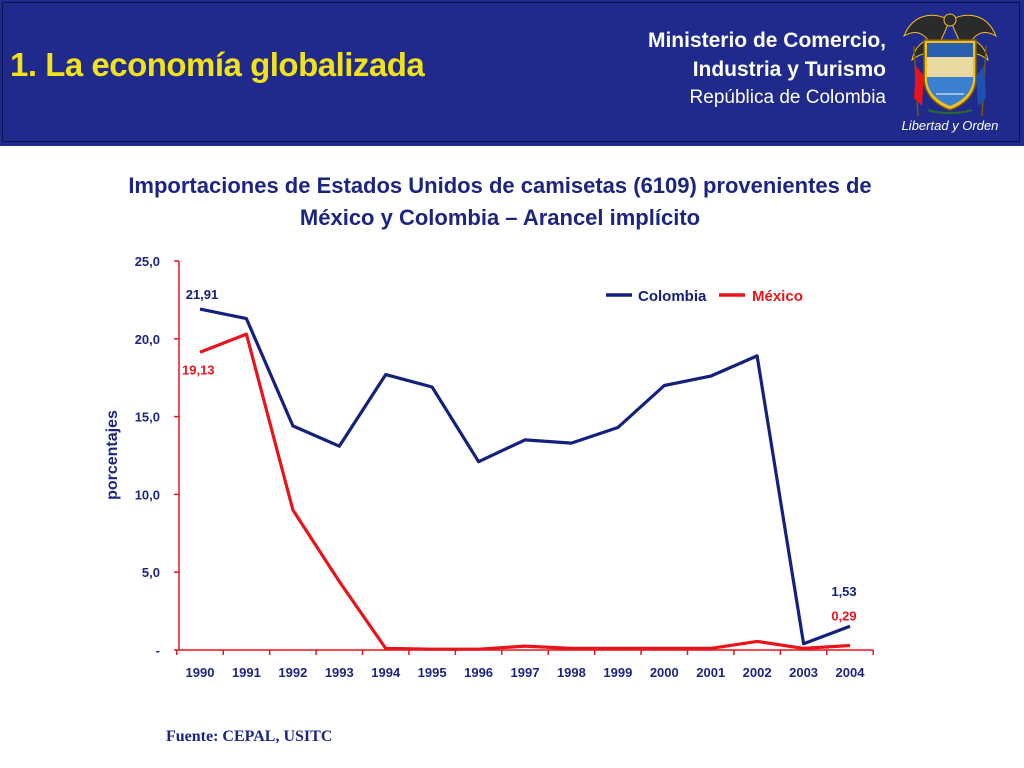  What do you see at coordinates (200, 672) in the screenshot?
I see `x-tick-label: 1990` at bounding box center [200, 672].